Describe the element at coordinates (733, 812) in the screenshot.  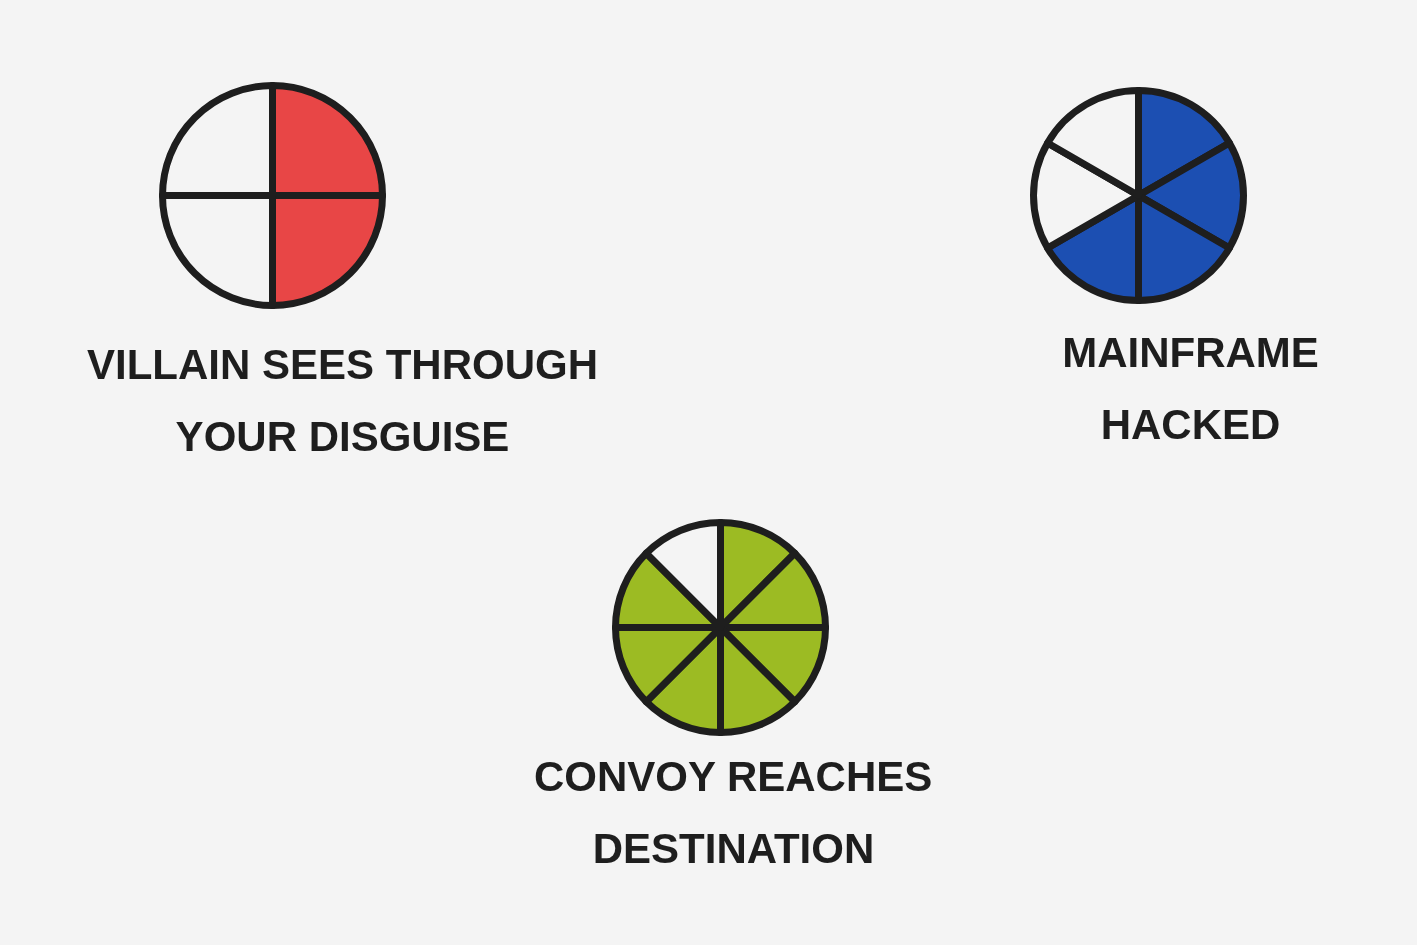
I see `text: CONVOY REACHES DESTINATION` at that location.